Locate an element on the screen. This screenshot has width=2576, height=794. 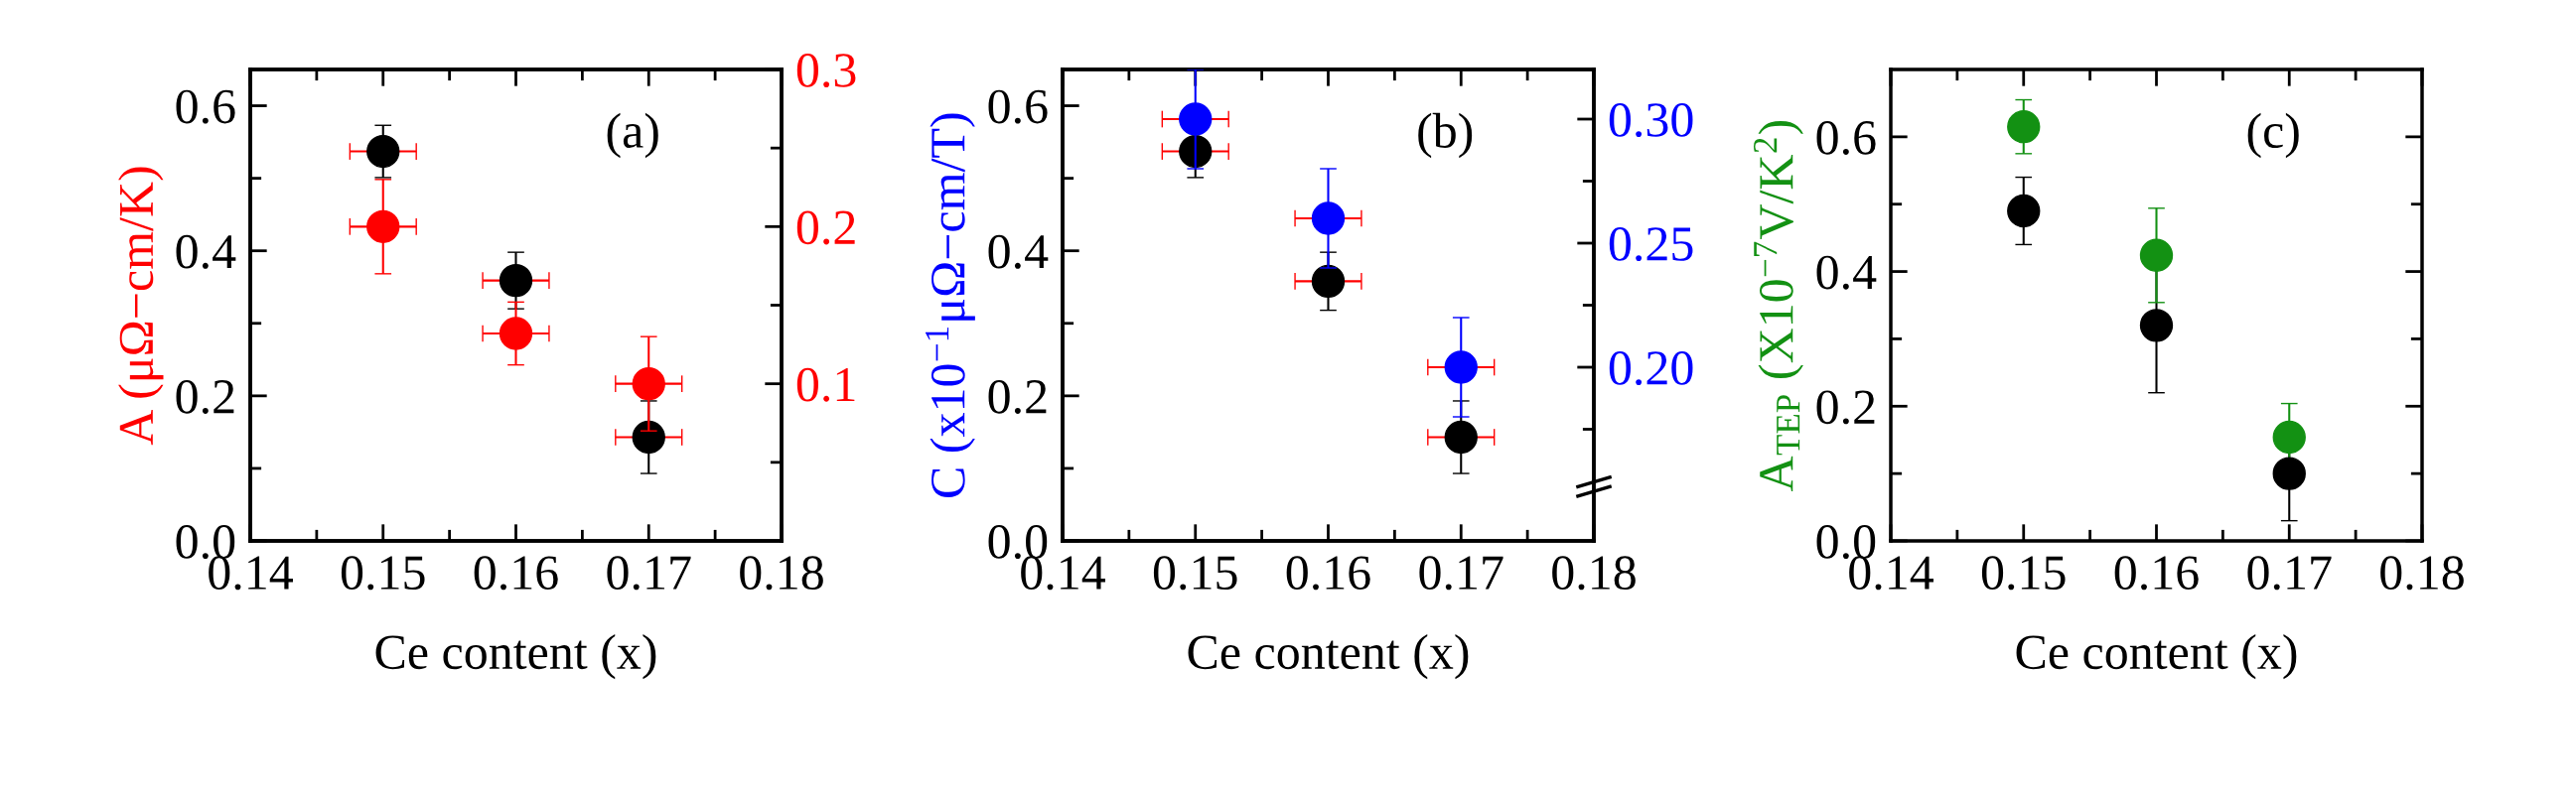
y-axis-title: A$_{TEP}$ (X10$^{−7}$V/K$^{2}$) is located at coordinates (1779, 306).